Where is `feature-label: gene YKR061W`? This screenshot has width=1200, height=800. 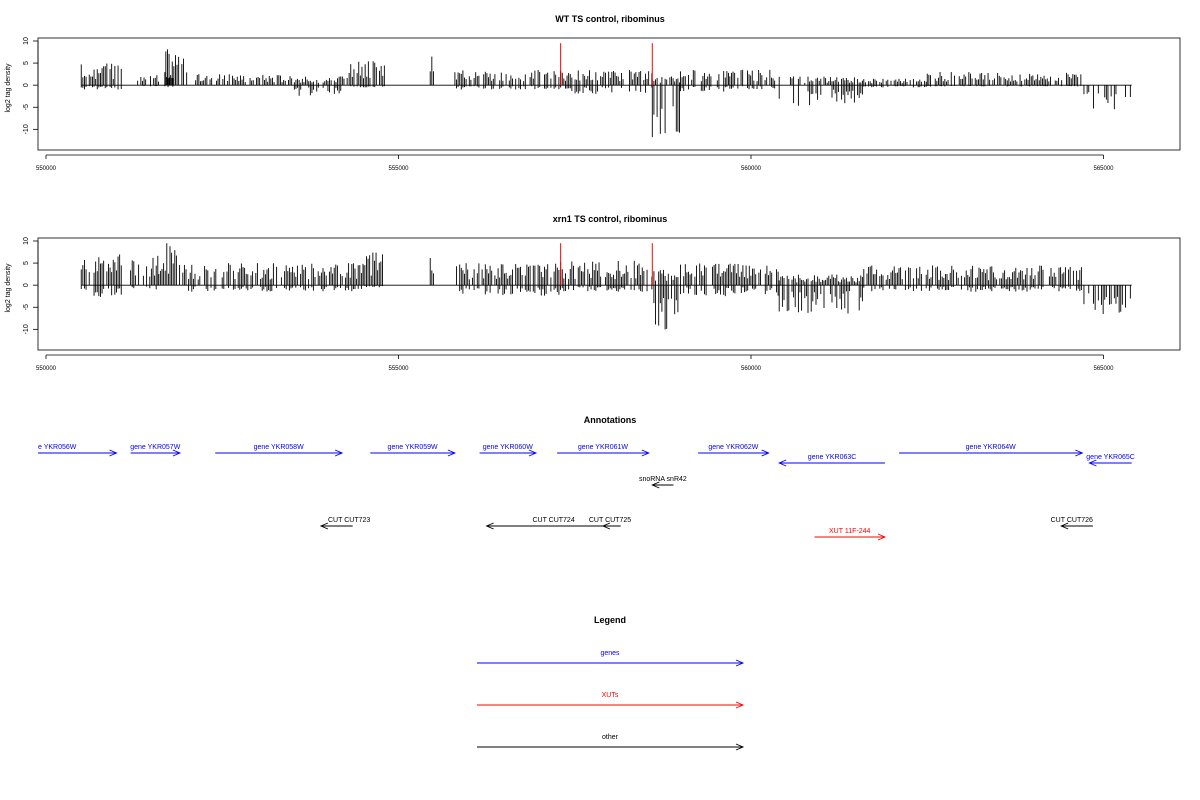
feature-label: gene YKR061W is located at coordinates (603, 447).